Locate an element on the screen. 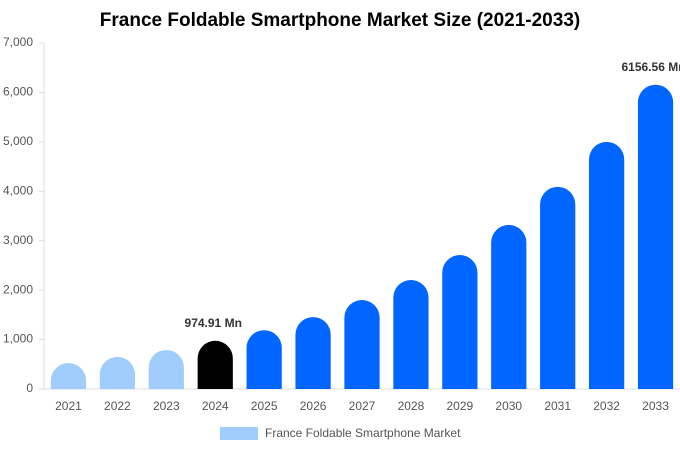 This screenshot has height=450, width=680. x-tick-label: 2025 is located at coordinates (264, 406).